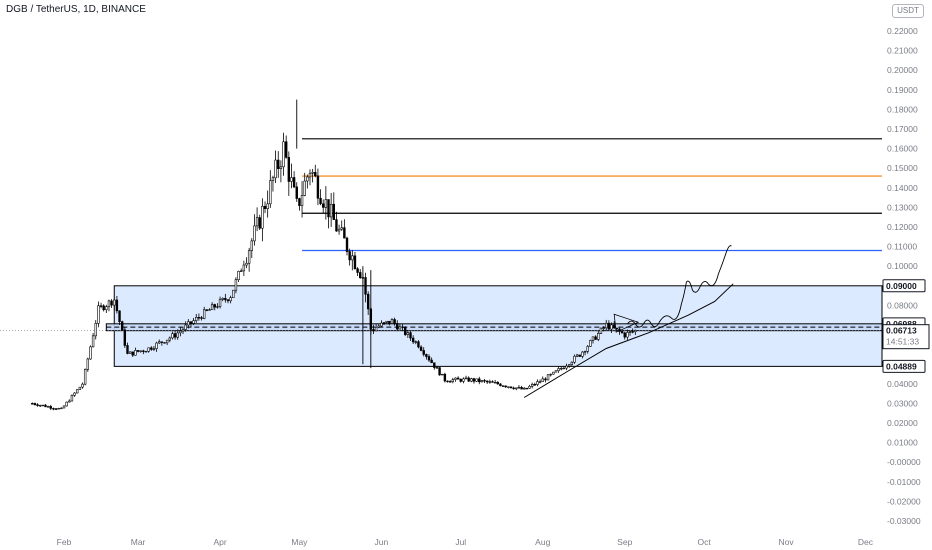 Image resolution: width=932 pixels, height=550 pixels. What do you see at coordinates (902, 31) in the screenshot?
I see `y-tick-label: 0.22000` at bounding box center [902, 31].